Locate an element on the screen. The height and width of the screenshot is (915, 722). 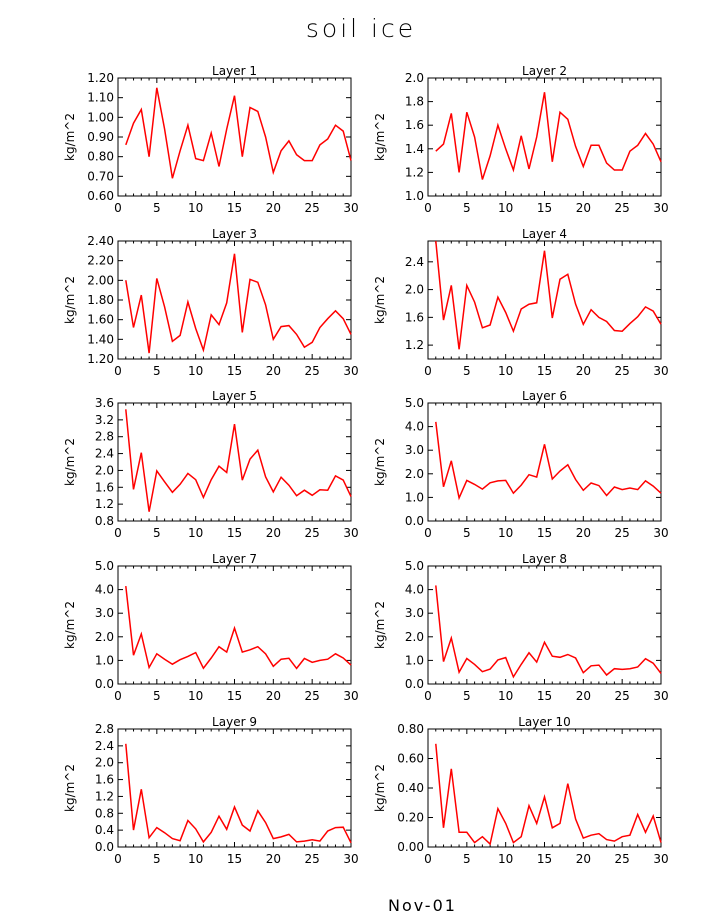
y-tick-label: 0.80 is located at coordinates (410, 729).